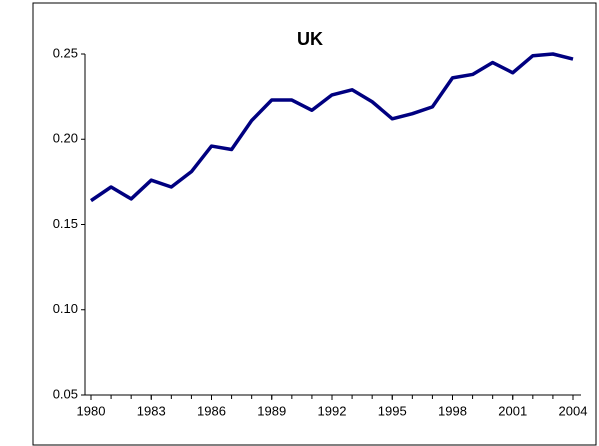 The width and height of the screenshot is (599, 446). Describe the element at coordinates (91, 410) in the screenshot. I see `x-tick-label: 1980` at that location.